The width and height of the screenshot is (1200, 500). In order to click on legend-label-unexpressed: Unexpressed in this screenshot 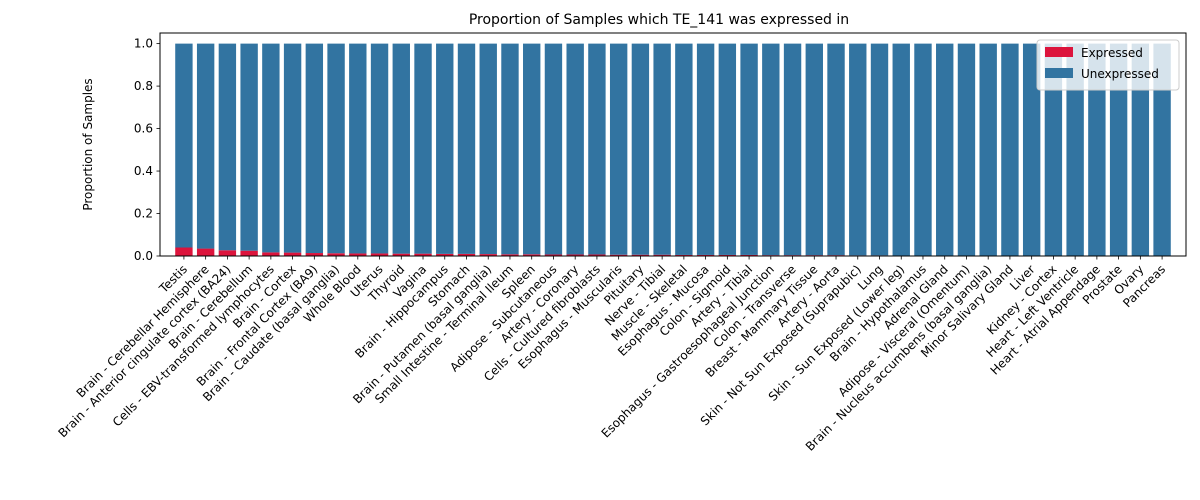, I will do `click(1120, 74)`.